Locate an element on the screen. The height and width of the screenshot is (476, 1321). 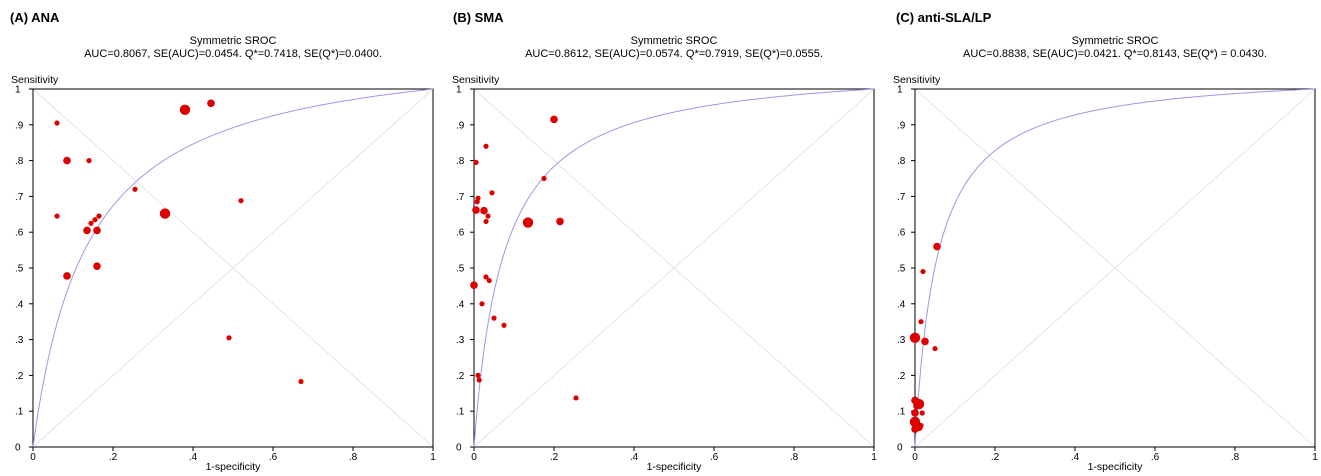
y-tick-label: .8 is located at coordinates (901, 161).